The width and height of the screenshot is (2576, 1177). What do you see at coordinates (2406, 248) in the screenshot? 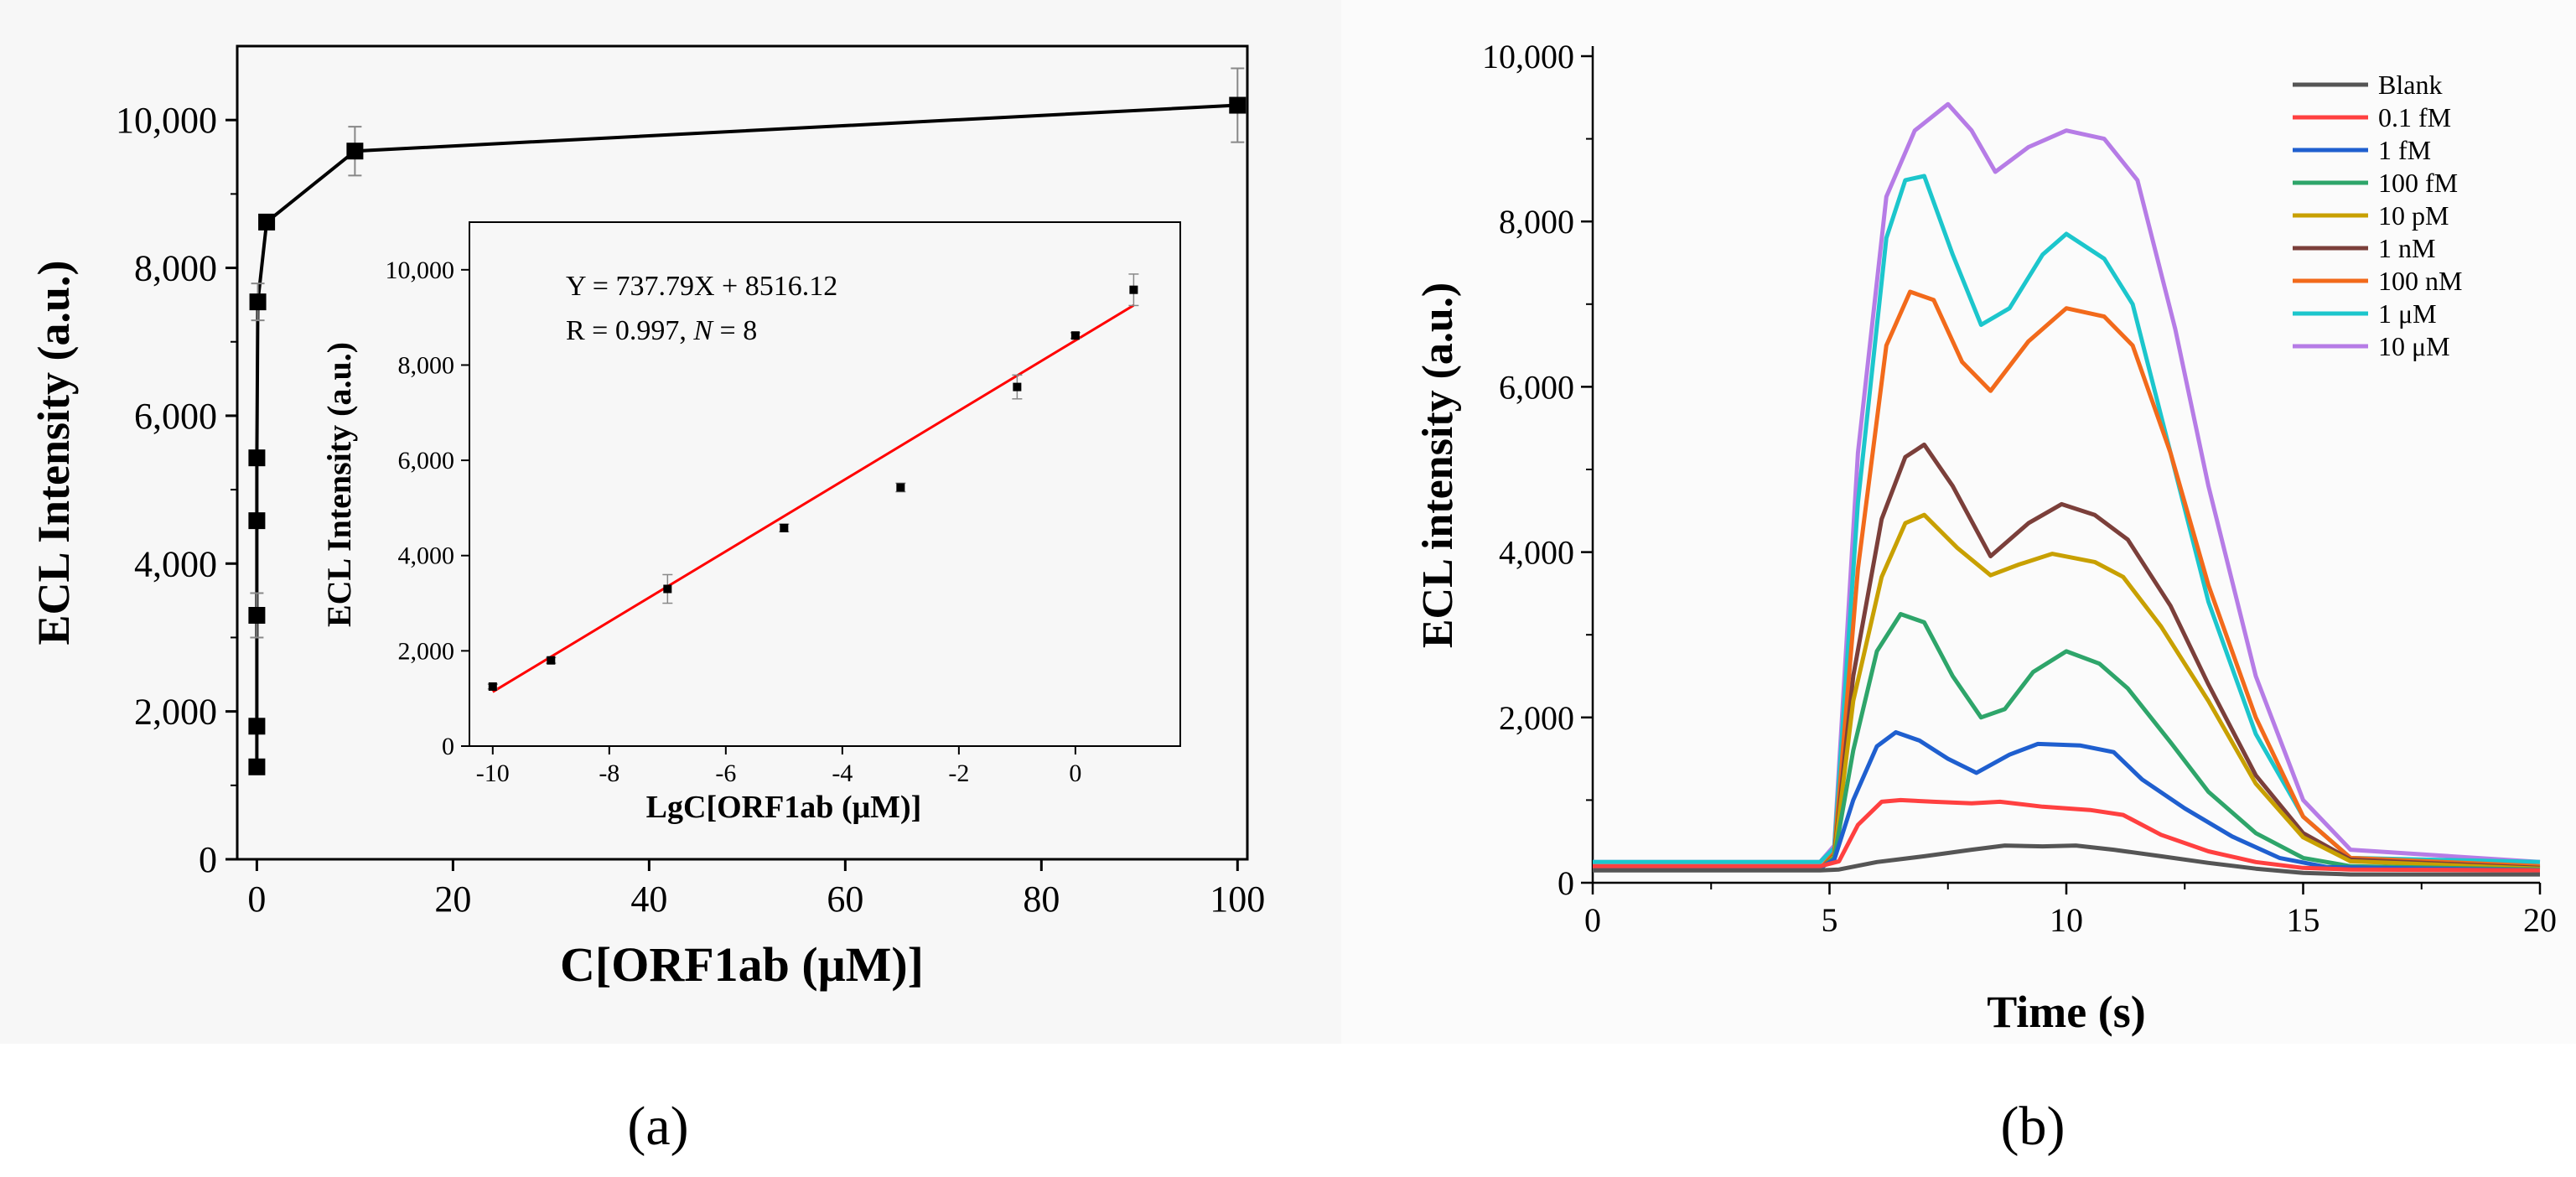
I see `legend-label-5: 1 nM` at bounding box center [2406, 248].